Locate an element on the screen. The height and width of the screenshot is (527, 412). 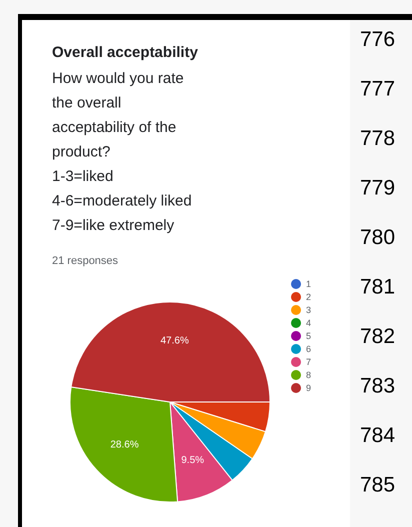
legend-label: 4 is located at coordinates (309, 323).